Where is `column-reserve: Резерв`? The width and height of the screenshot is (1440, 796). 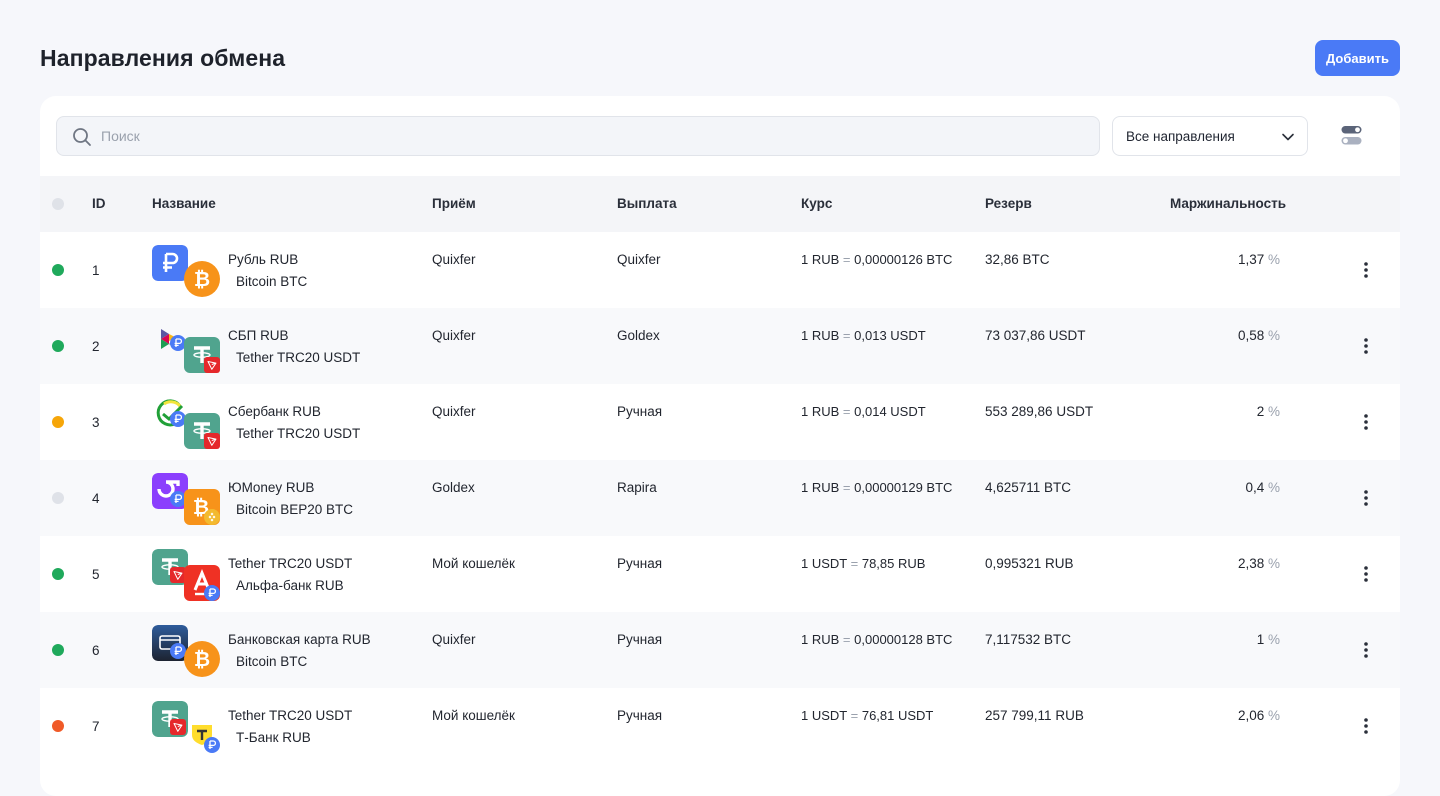 column-reserve: Резерв is located at coordinates (1008, 203).